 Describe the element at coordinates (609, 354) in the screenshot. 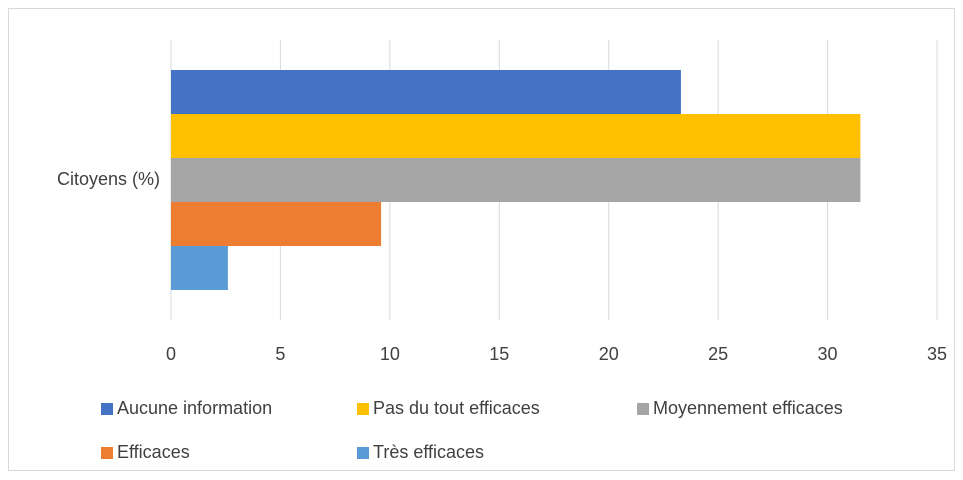

I see `x-tick-label: 20` at that location.